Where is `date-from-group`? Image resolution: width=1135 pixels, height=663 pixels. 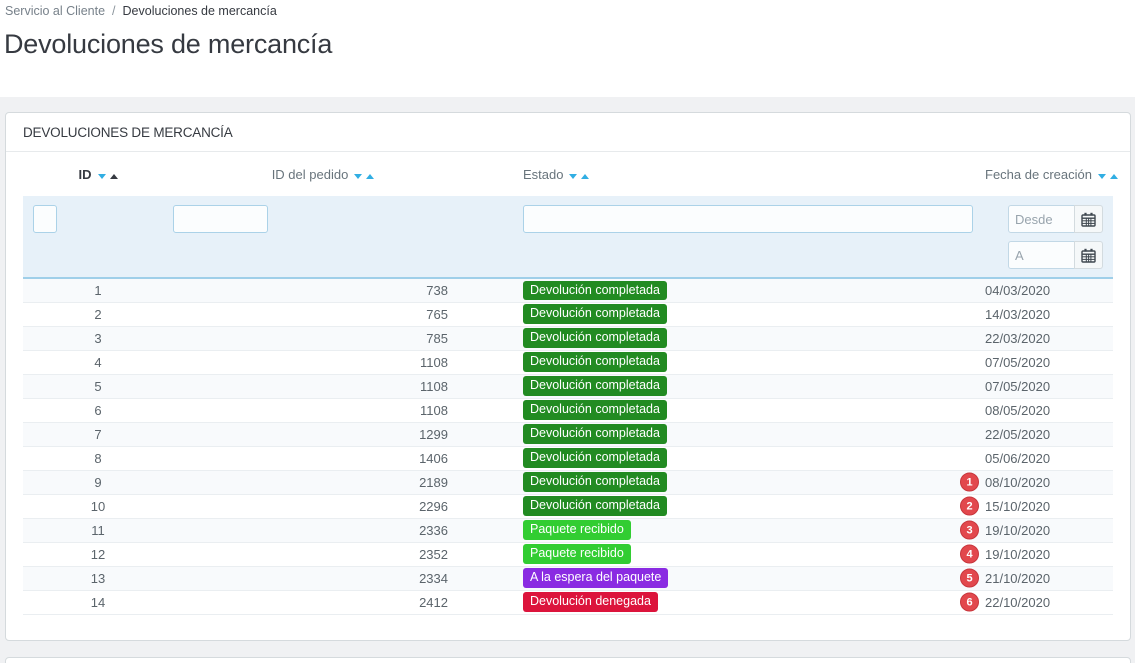
date-from-group is located at coordinates (1030, 219).